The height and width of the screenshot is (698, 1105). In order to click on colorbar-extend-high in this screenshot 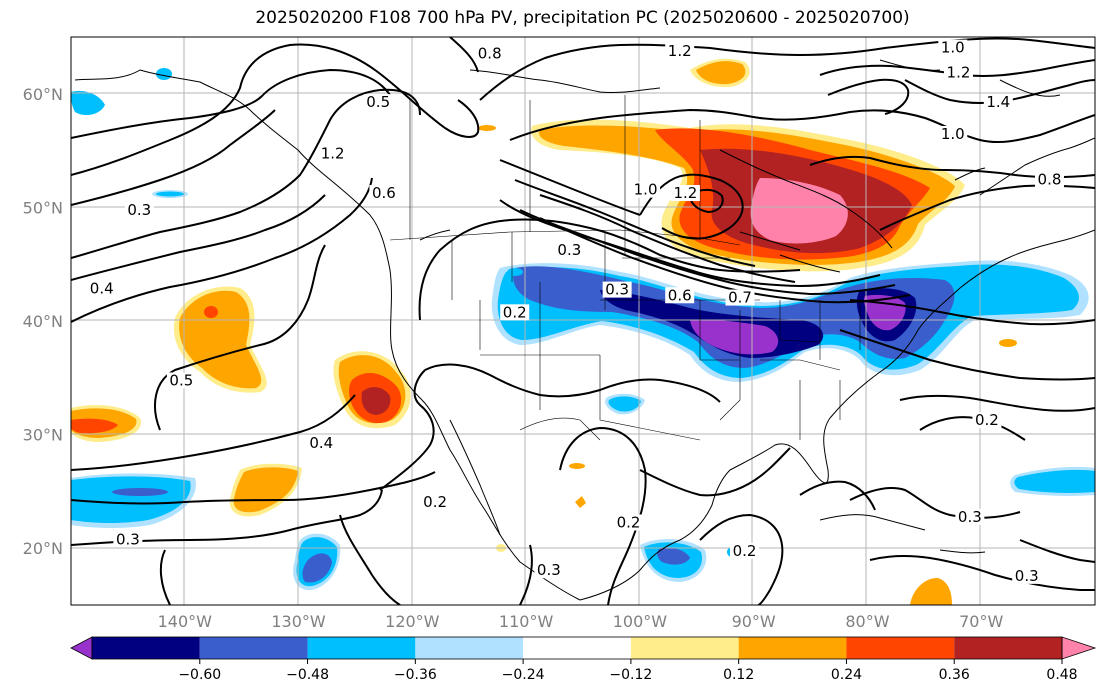, I will do `click(1079, 648)`.